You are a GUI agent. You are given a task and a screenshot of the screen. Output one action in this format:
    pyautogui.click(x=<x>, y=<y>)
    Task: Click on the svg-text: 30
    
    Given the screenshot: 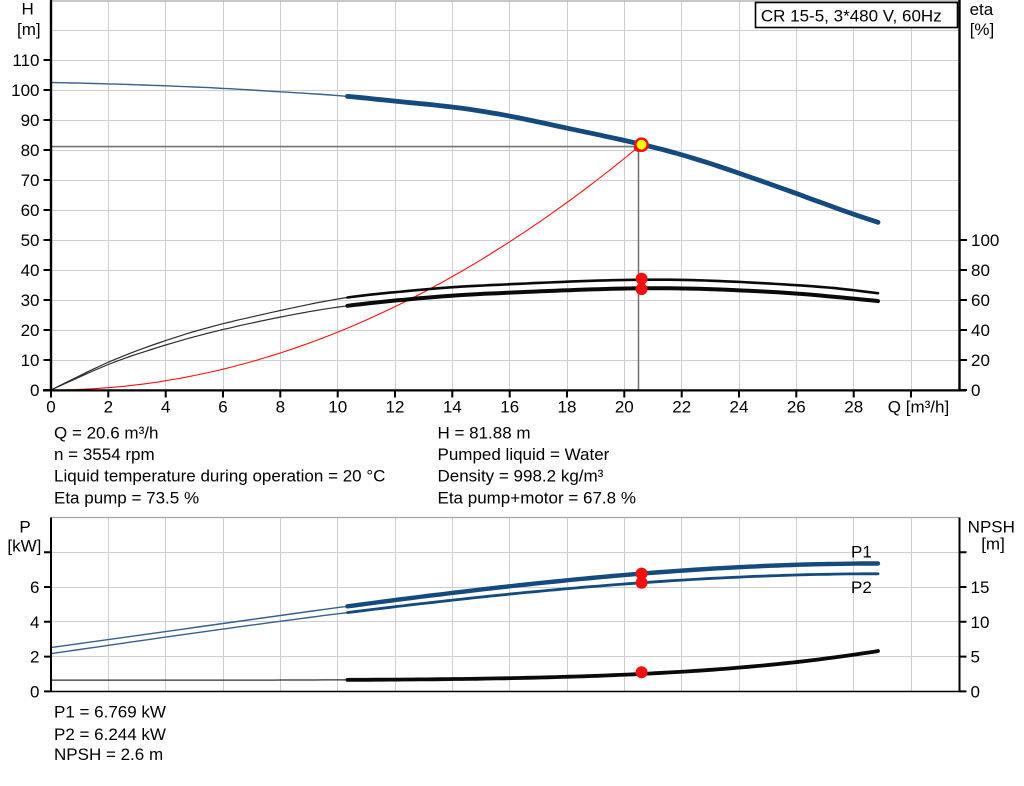 What is the action you would take?
    pyautogui.click(x=30, y=300)
    